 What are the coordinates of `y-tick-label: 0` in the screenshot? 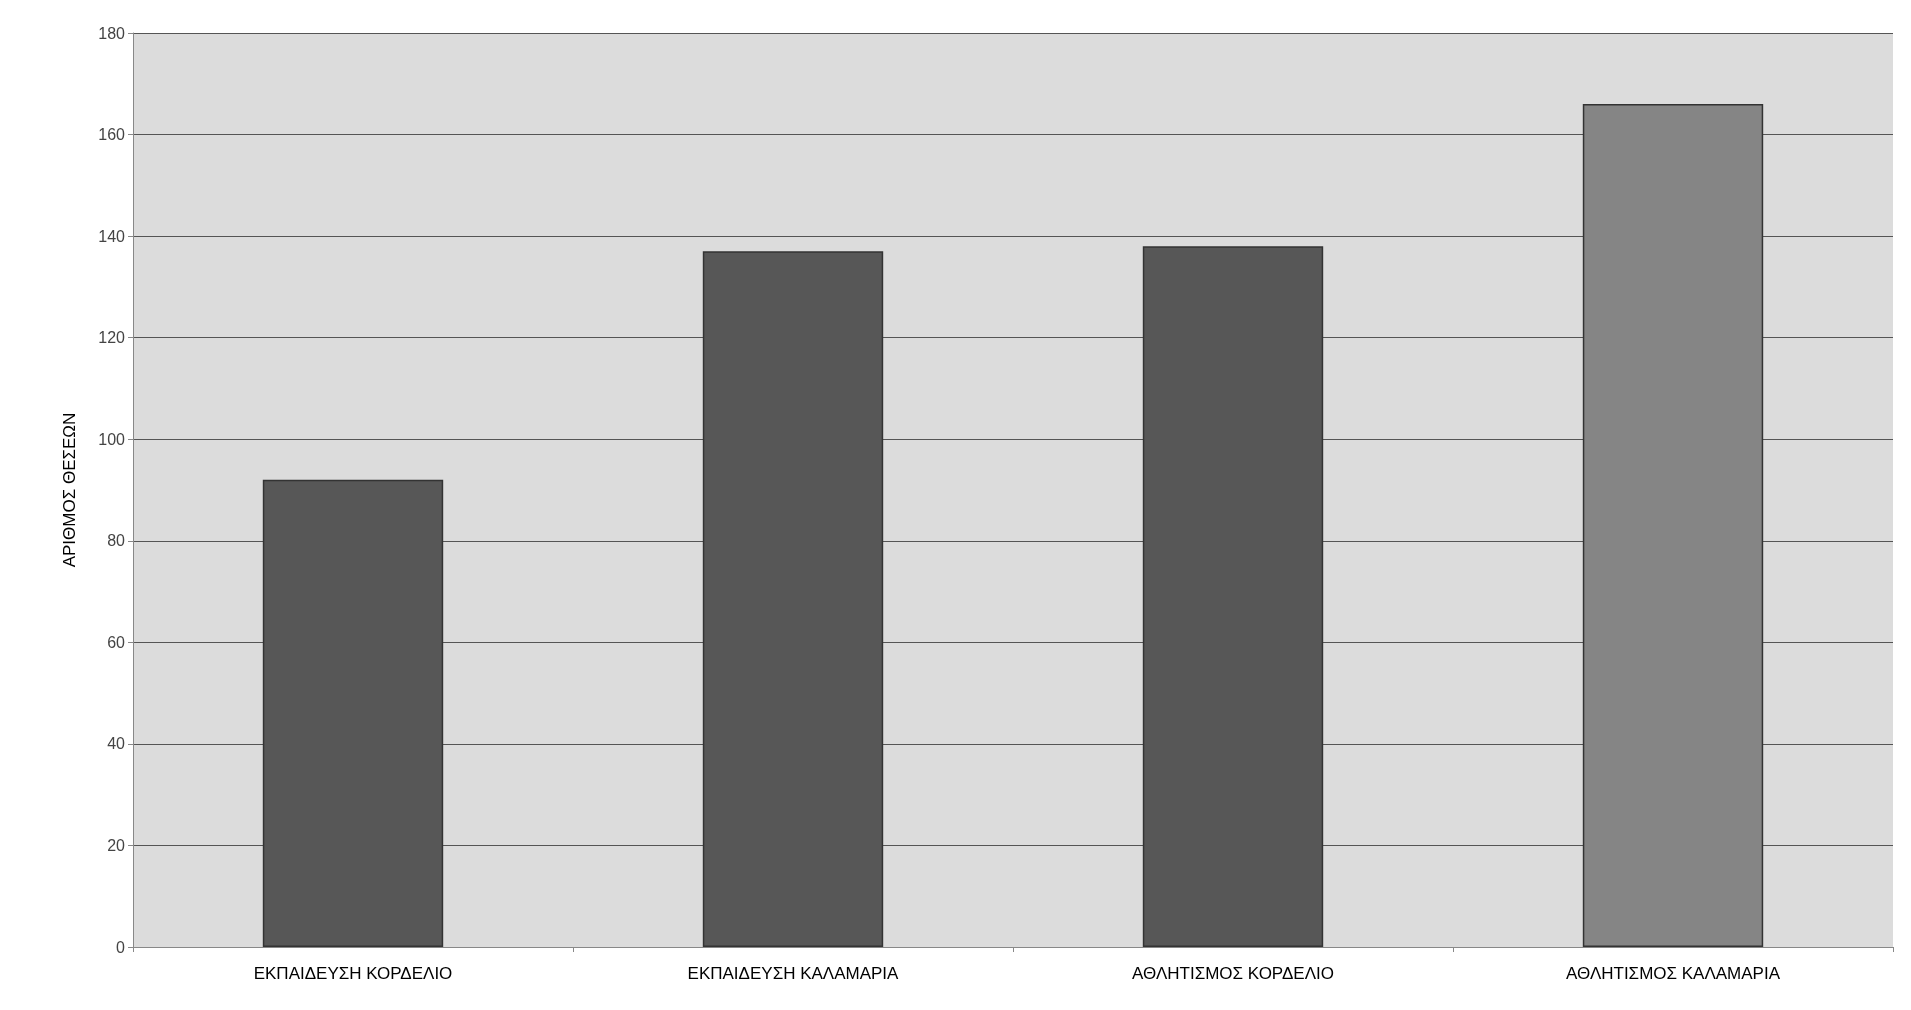 It's located at (121, 947).